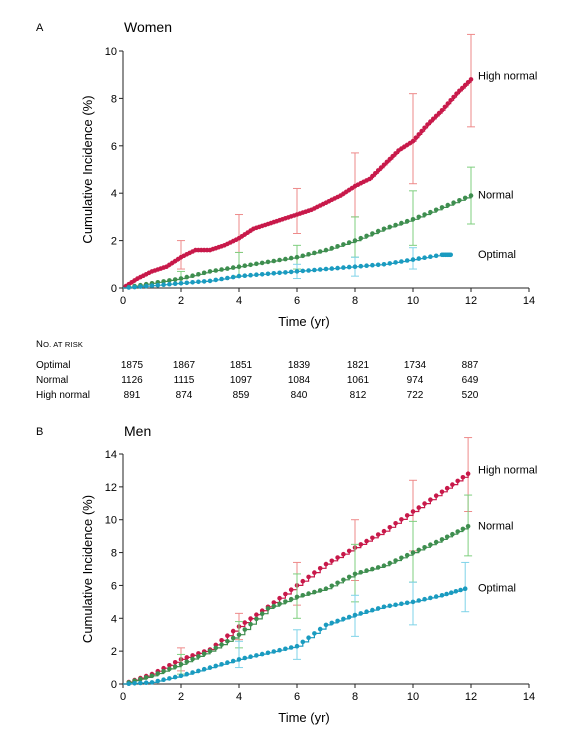 The height and width of the screenshot is (729, 587). Describe the element at coordinates (358, 365) in the screenshot. I see `risk-cell: 1821` at that location.